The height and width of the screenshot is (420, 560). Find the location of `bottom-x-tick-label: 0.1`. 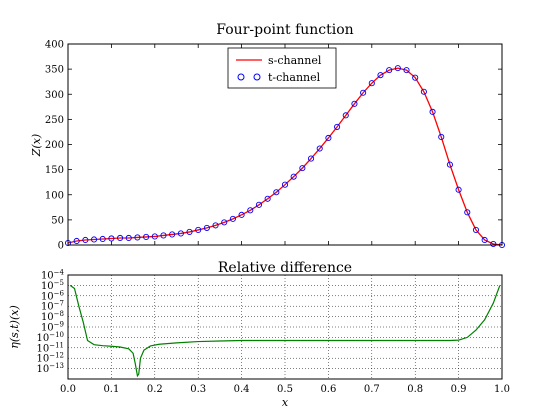

bottom-x-tick-label: 0.1 is located at coordinates (111, 389).